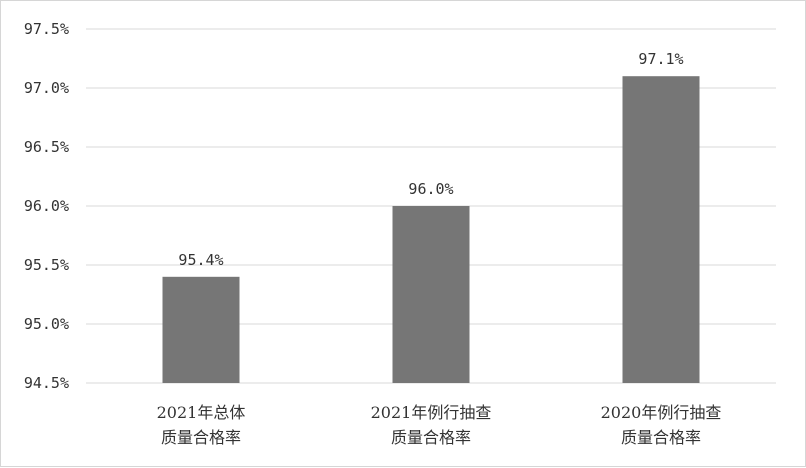  I want to click on y-tick-label: 94.5%, so click(46, 383).